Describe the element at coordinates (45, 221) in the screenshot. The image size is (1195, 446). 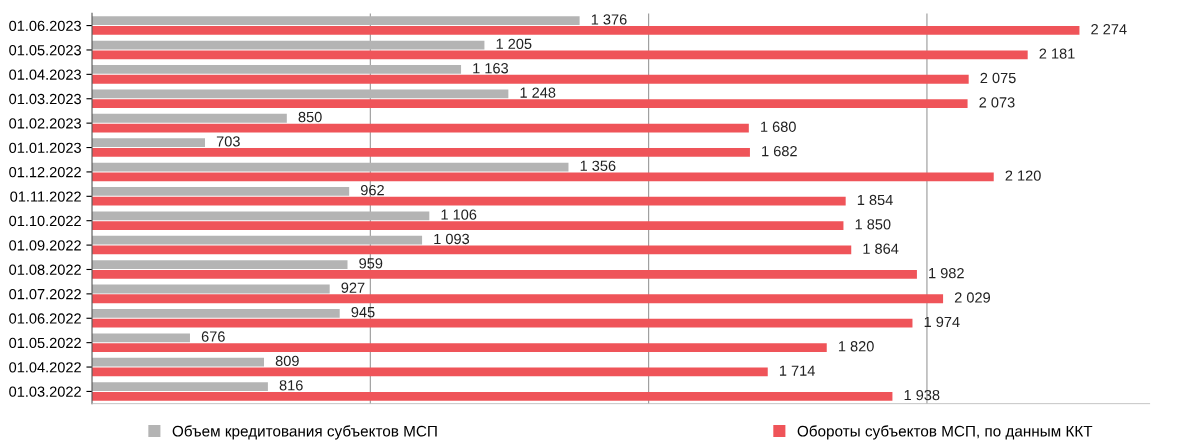
I see `y-tick-label: 01.10.2022` at that location.